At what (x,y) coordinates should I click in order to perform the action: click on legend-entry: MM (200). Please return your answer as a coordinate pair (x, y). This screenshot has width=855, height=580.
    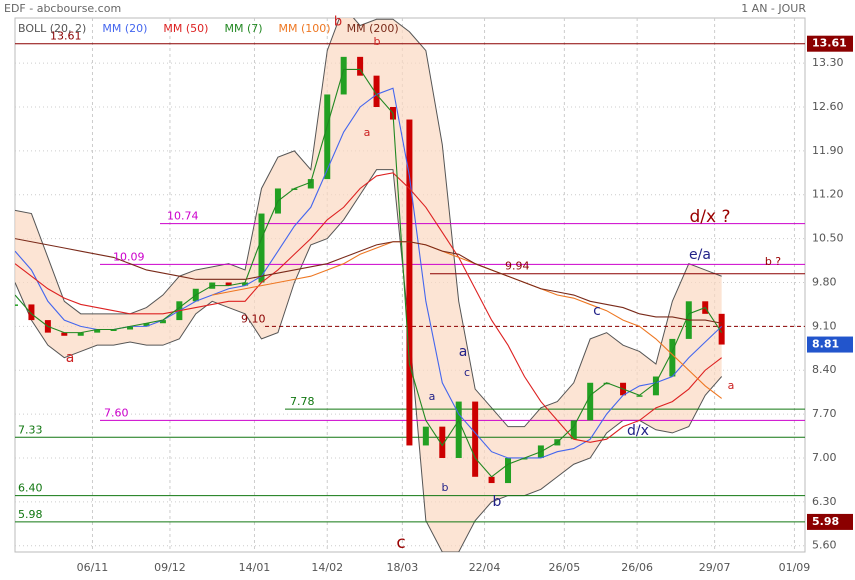
    Looking at the image, I should click on (373, 28).